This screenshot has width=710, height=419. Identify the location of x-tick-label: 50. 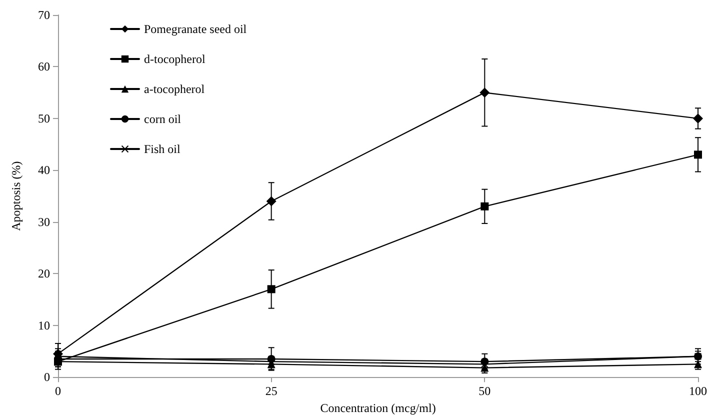
(484, 391).